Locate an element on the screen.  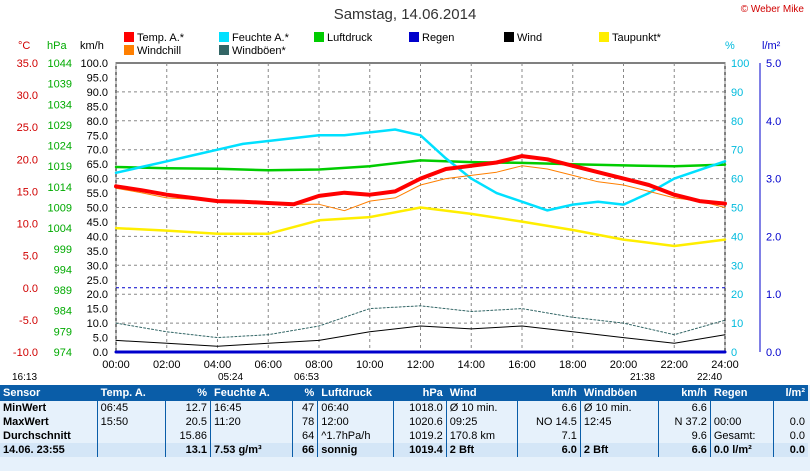
legend-label: Luftdruck is located at coordinates (350, 38).